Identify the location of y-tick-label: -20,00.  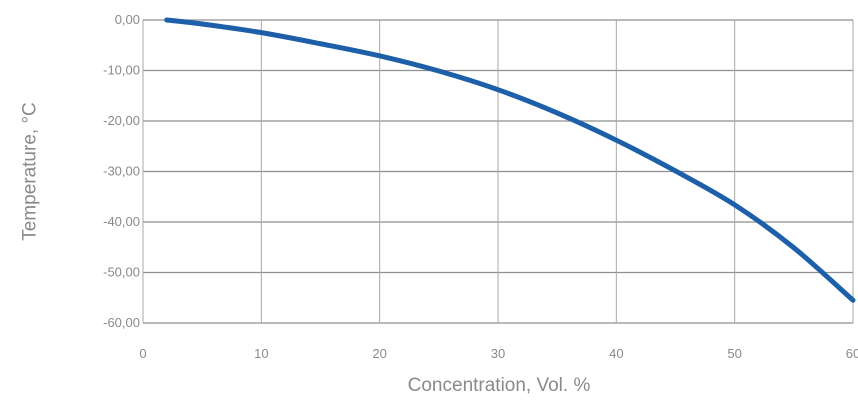
(121, 120).